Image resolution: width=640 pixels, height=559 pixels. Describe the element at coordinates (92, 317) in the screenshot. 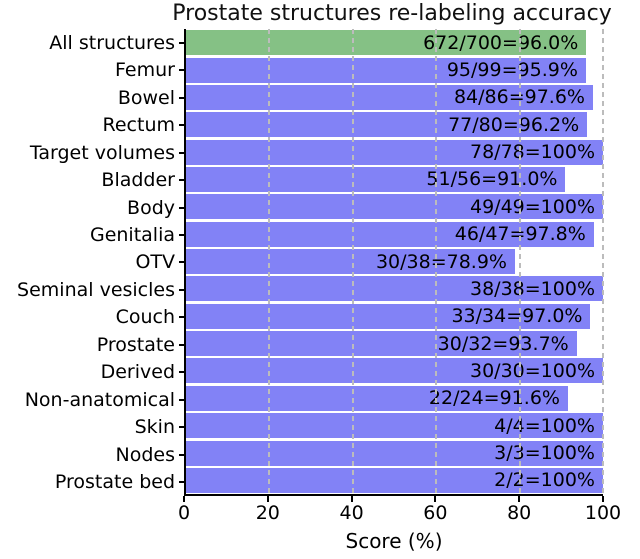

I see `category-row: Couch` at that location.